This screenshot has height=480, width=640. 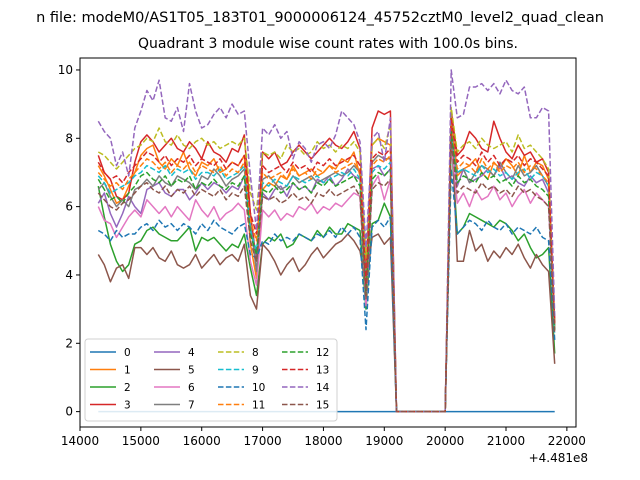 I want to click on legend-label-11: 11, so click(x=258, y=406).